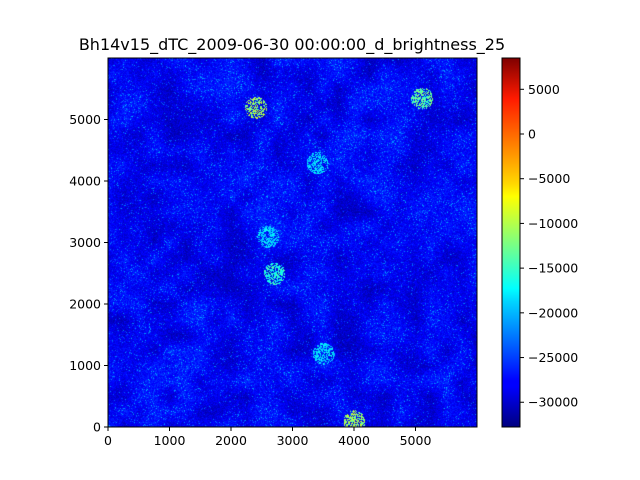 This screenshot has width=640, height=480. What do you see at coordinates (170, 440) in the screenshot?
I see `x-tick-label: 1000` at bounding box center [170, 440].